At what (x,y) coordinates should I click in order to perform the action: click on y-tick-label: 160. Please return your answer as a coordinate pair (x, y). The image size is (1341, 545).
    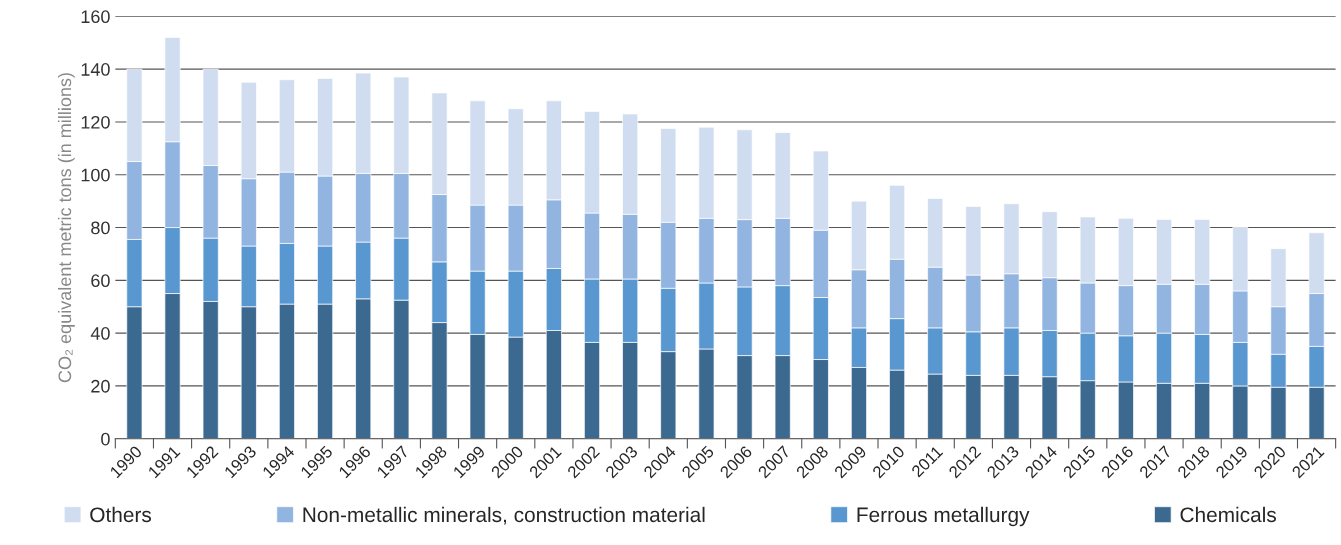
    Looking at the image, I should click on (95, 17).